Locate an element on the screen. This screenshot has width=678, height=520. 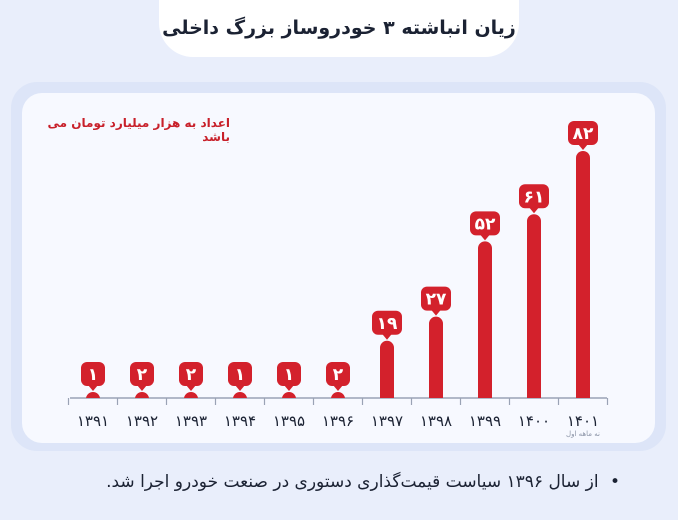
title-pill: زیان انباشته ۳ خودروساز بزرگ داخلی is located at coordinates (339, 28).